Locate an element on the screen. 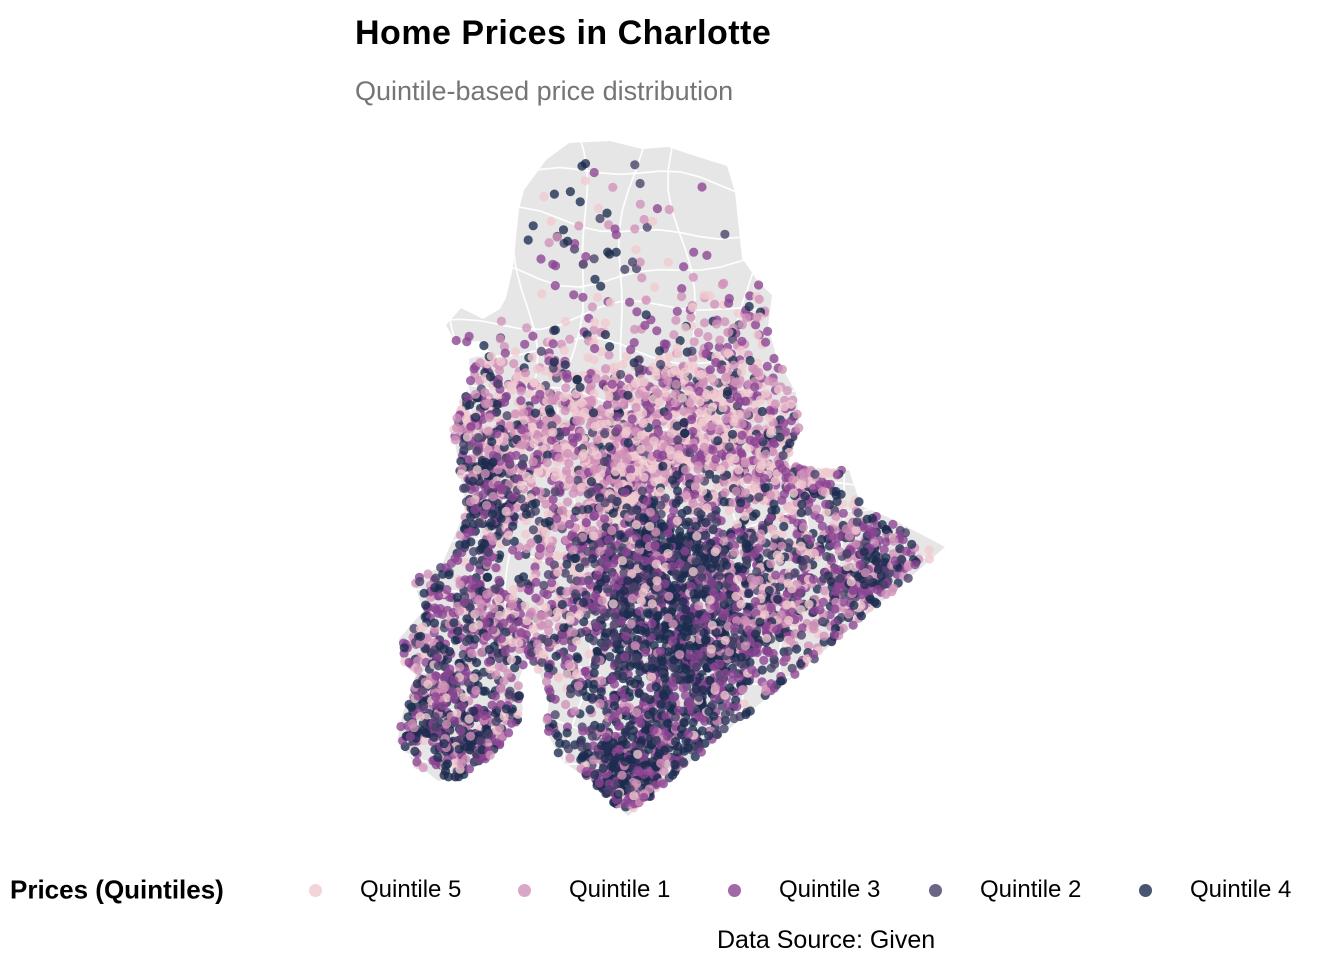  legend-item-quintile-1: Quintile 1 is located at coordinates (594, 890).